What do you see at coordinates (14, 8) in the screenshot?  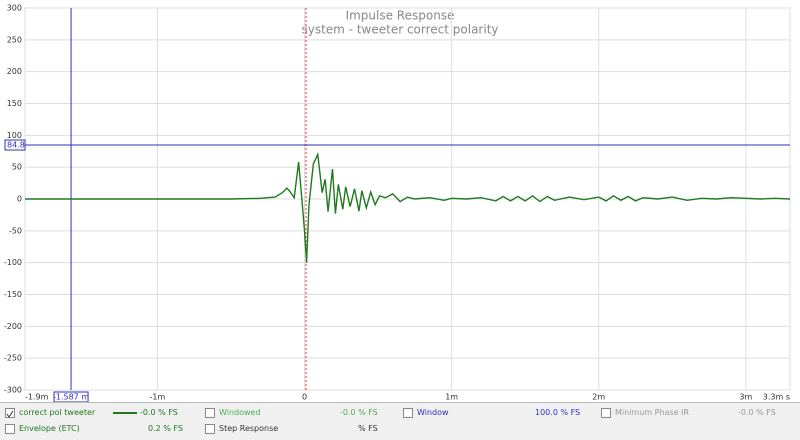 I see `y-tick-label: 300` at bounding box center [14, 8].